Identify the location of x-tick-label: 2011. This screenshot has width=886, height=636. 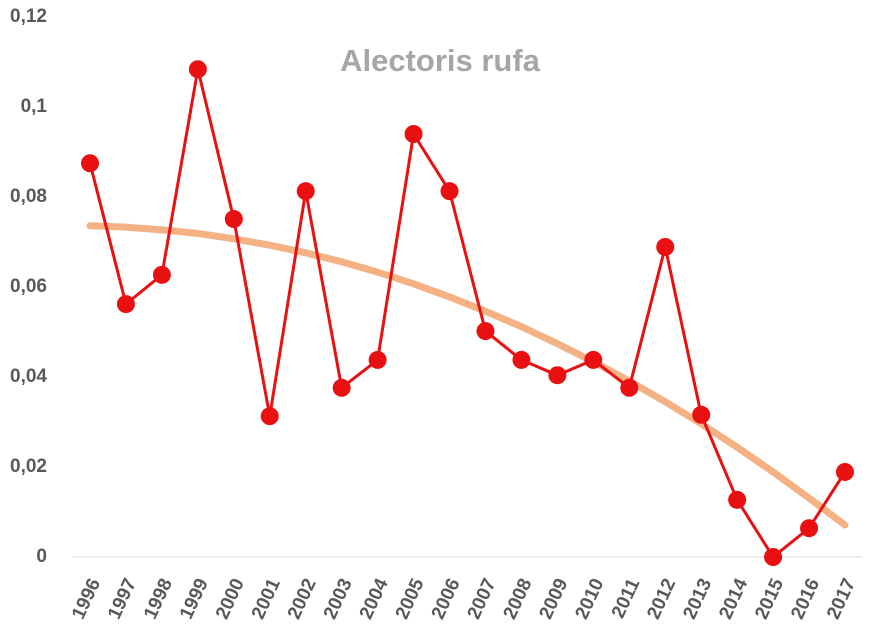
(626, 598).